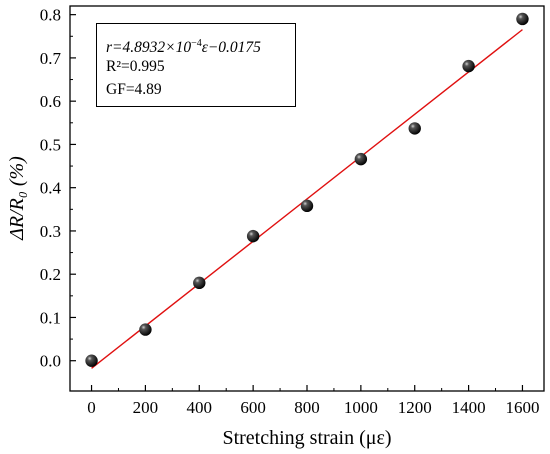  What do you see at coordinates (146, 407) in the screenshot?
I see `x-tick-label: 200` at bounding box center [146, 407].